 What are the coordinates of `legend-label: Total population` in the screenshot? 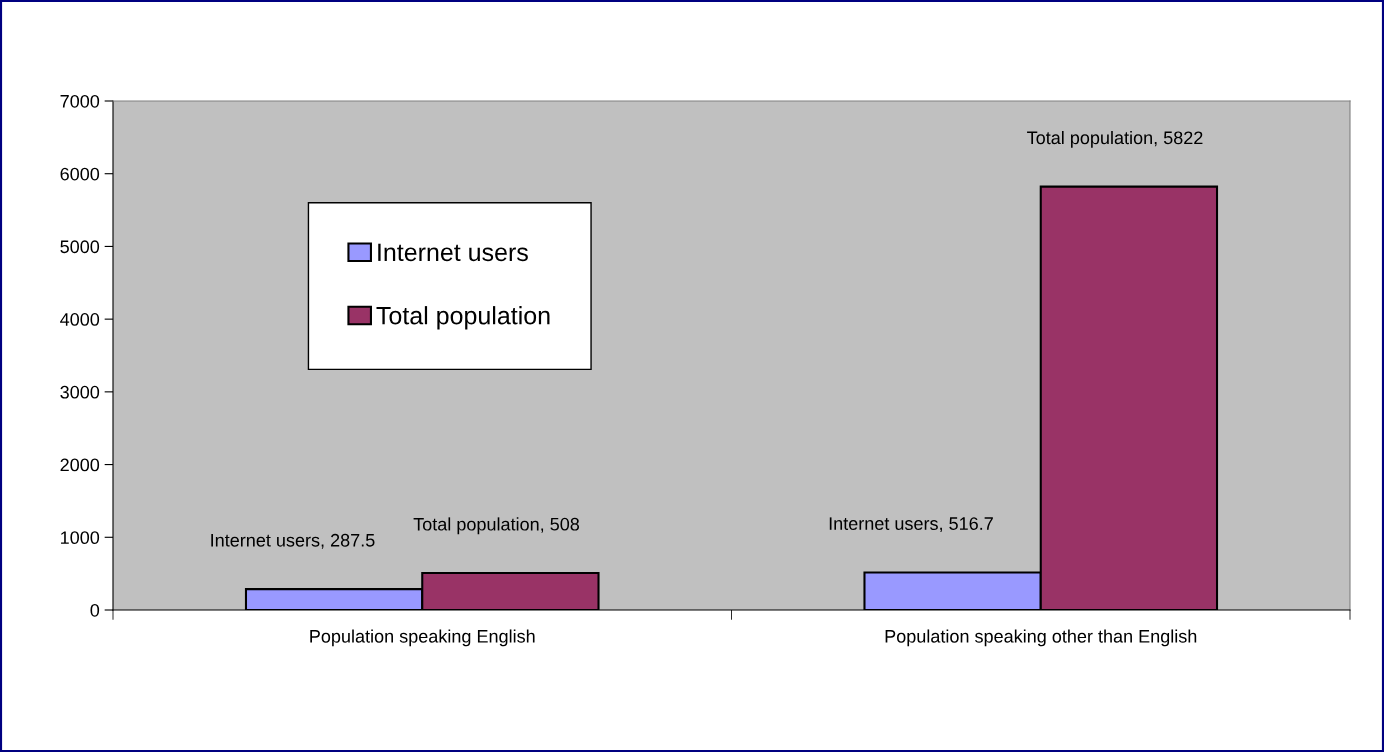 It's located at (463, 318).